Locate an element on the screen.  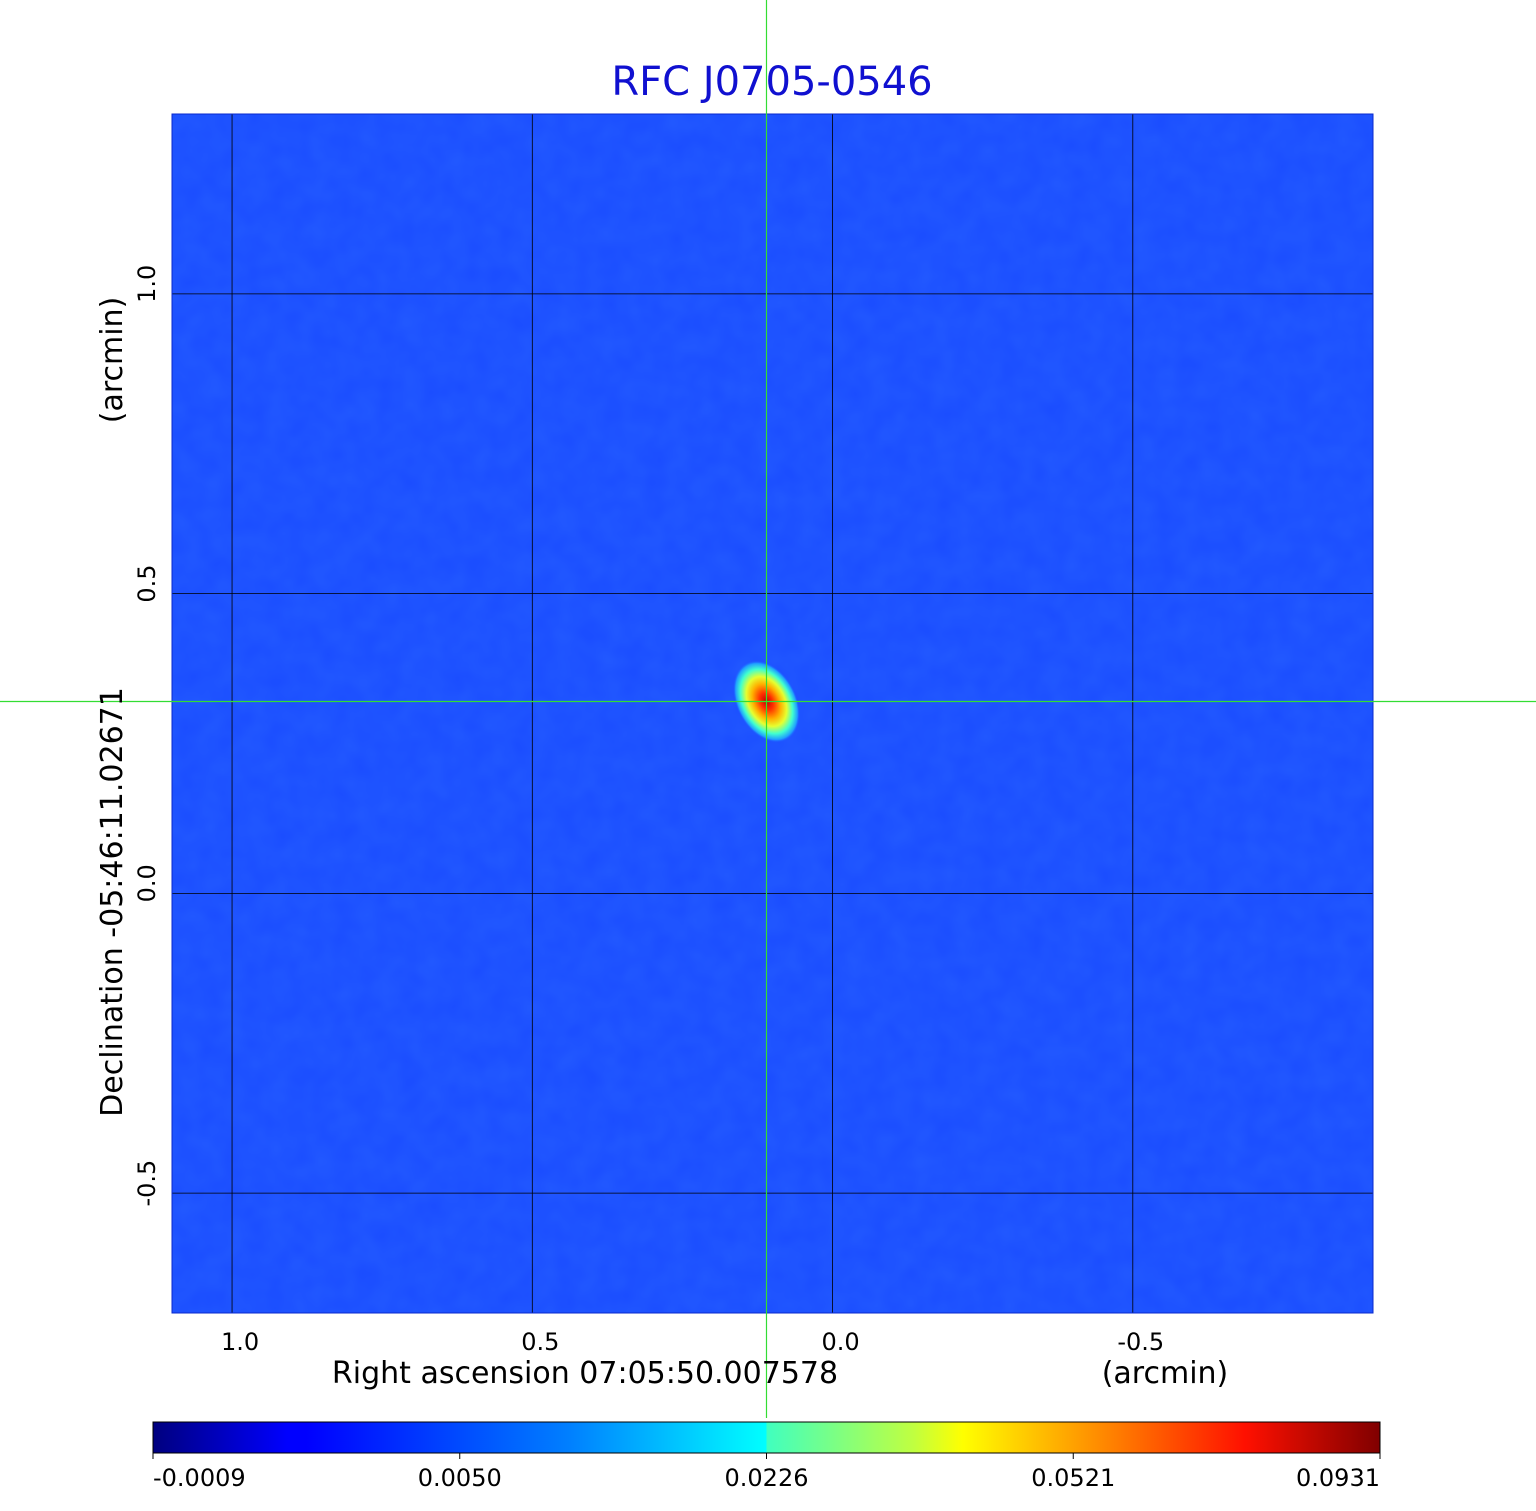
x-tick-label: 0.0 is located at coordinates (840, 1342).